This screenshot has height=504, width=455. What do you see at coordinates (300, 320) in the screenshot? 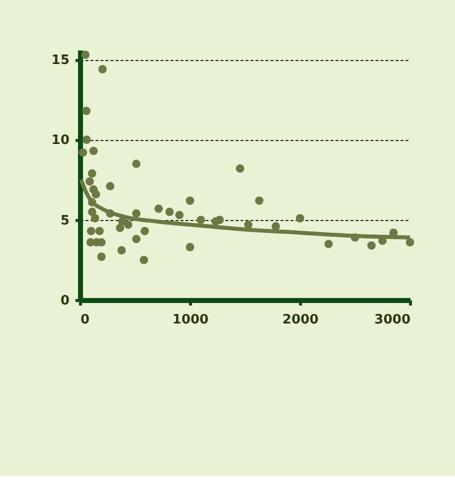
I see `x-tick-label: 2000` at bounding box center [300, 320].